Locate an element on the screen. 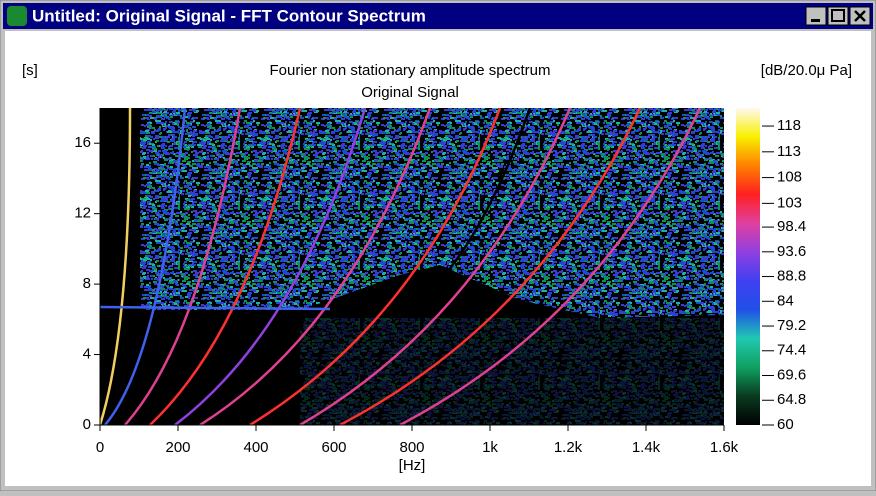  x-tick-label: 0 is located at coordinates (100, 447).